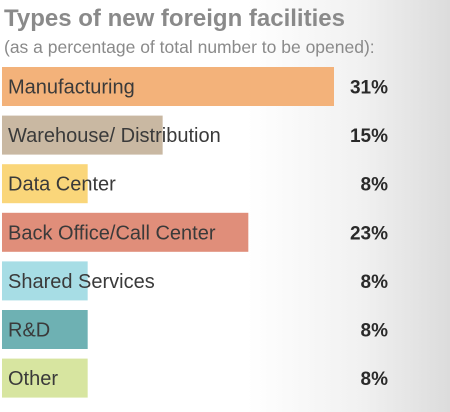  I want to click on category-label-r-d: R&D, so click(29, 331).